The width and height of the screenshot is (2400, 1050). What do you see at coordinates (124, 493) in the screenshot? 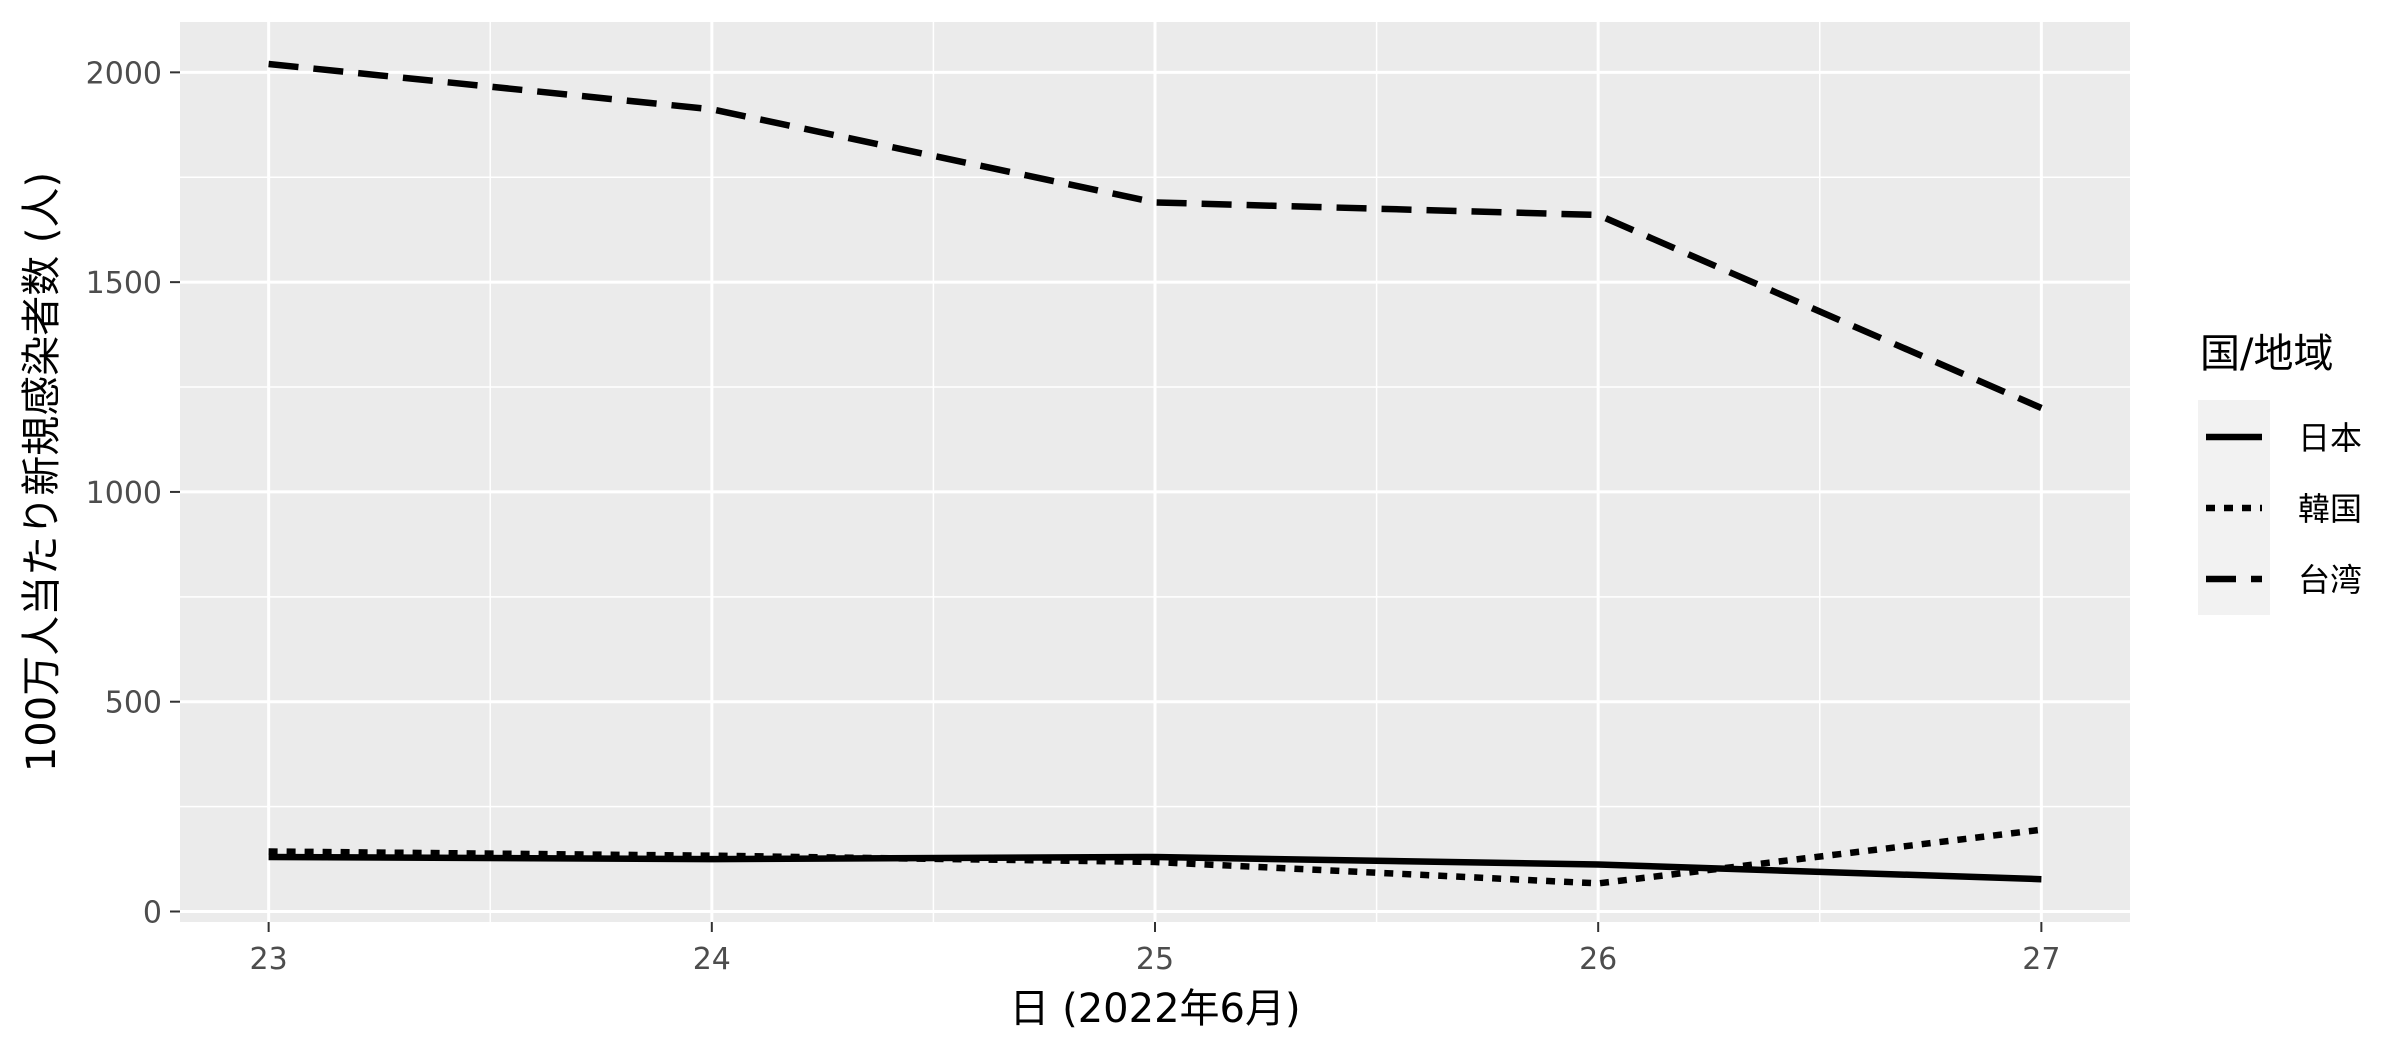
I see `y-tick-label: 1000` at bounding box center [124, 493].